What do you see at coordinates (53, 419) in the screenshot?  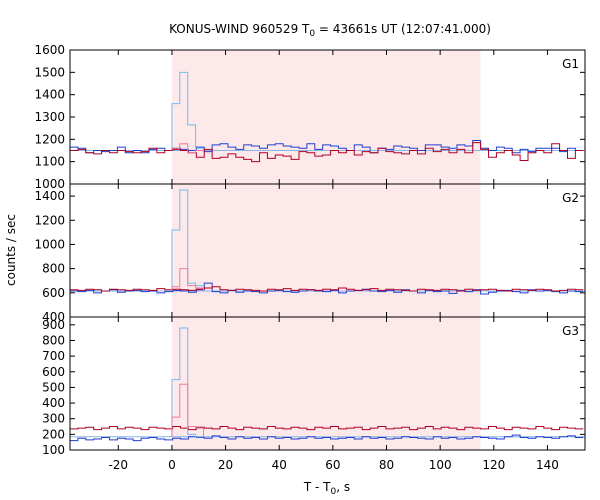 I see `y-tick-label: 300` at bounding box center [53, 419].